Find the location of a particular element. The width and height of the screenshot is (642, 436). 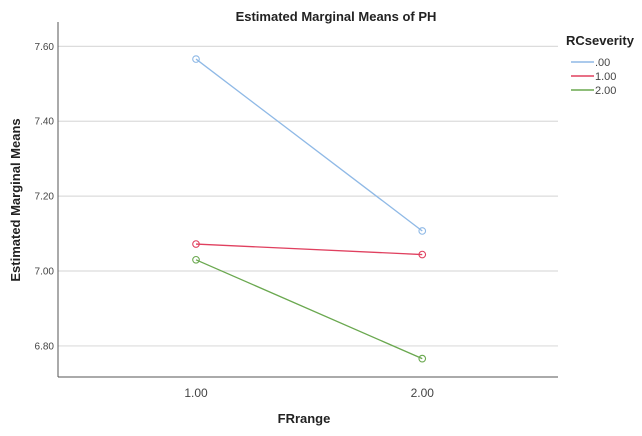

legend-item-label: 1.00 is located at coordinates (605, 77).